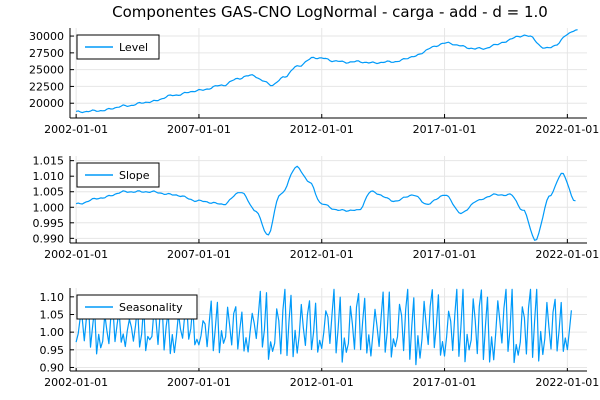 This screenshot has height=400, width=600. What do you see at coordinates (52, 314) in the screenshot?
I see `y-tick-label: 1.05` at bounding box center [52, 314].